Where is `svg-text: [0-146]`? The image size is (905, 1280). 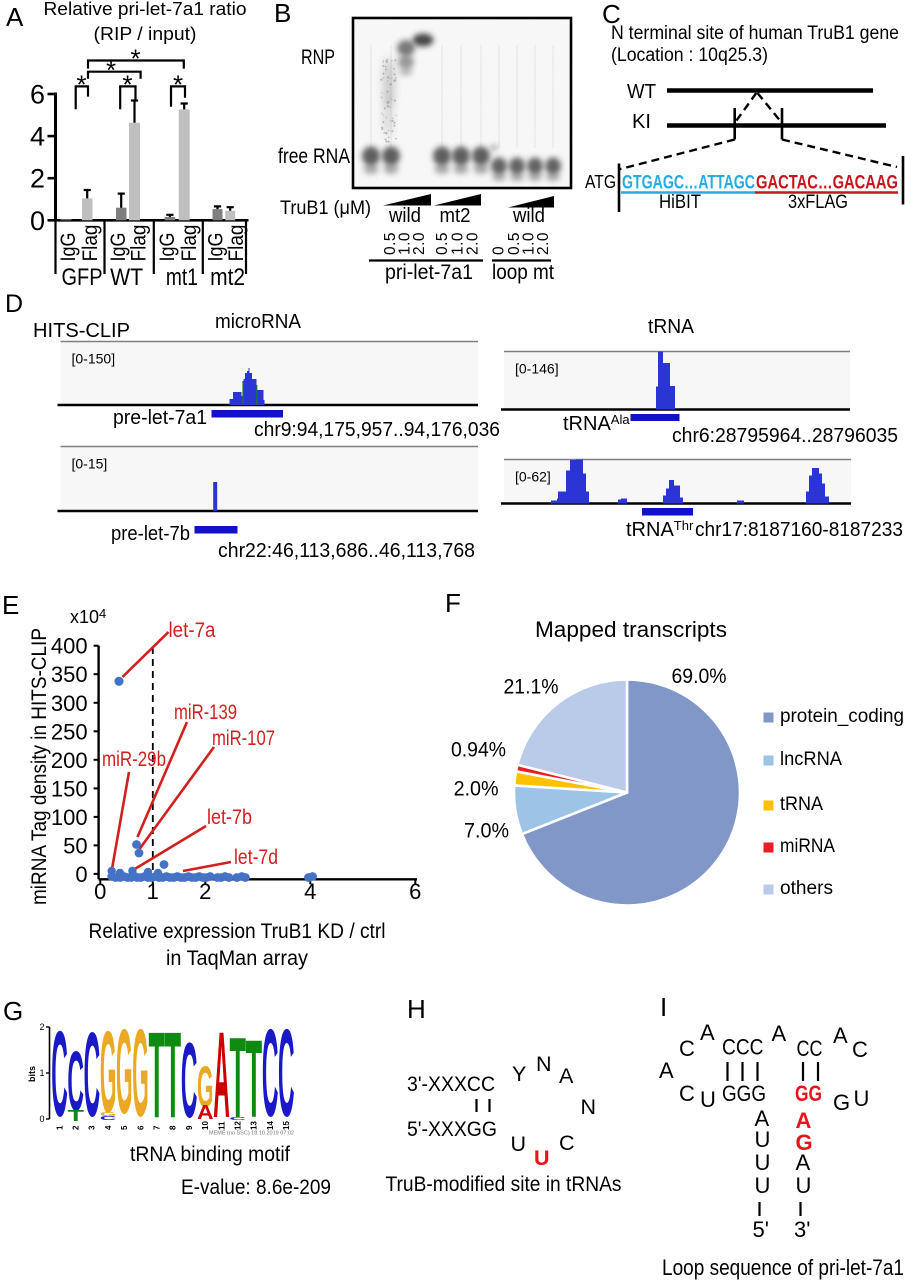 svg-text: [0-146] is located at coordinates (537, 369).